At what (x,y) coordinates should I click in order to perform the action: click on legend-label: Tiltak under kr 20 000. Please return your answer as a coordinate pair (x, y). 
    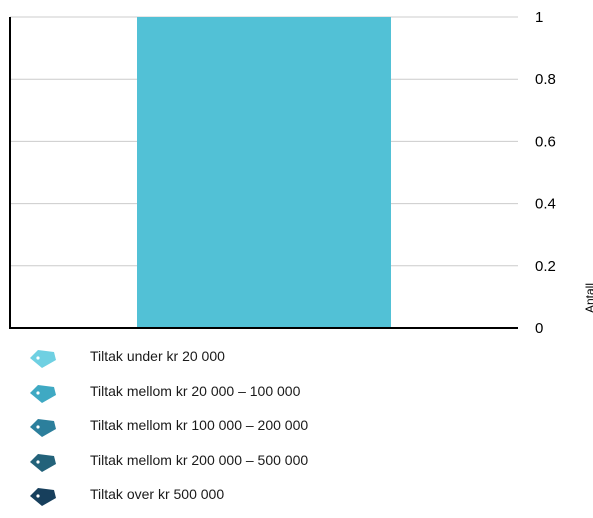
    Looking at the image, I should click on (157, 356).